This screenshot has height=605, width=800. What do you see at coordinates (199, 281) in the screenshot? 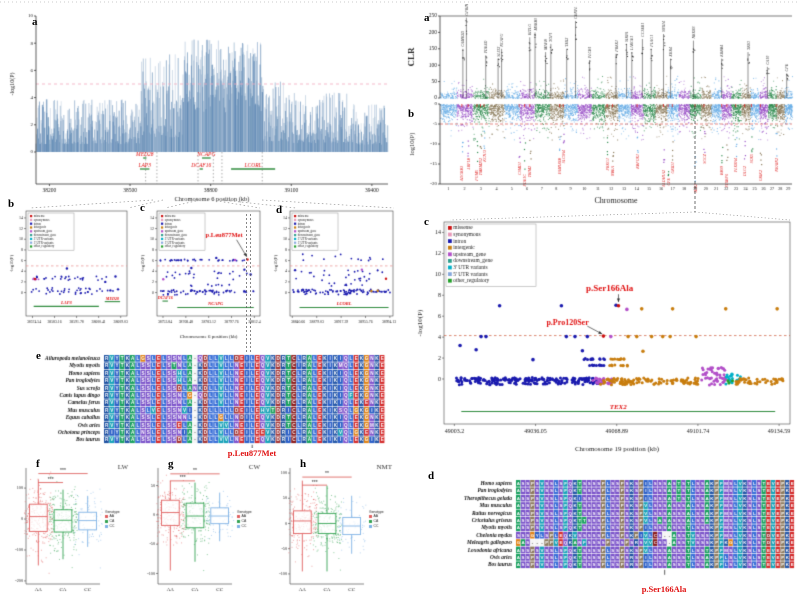
I see `left-panel-c-regional-plot` at bounding box center [199, 281].